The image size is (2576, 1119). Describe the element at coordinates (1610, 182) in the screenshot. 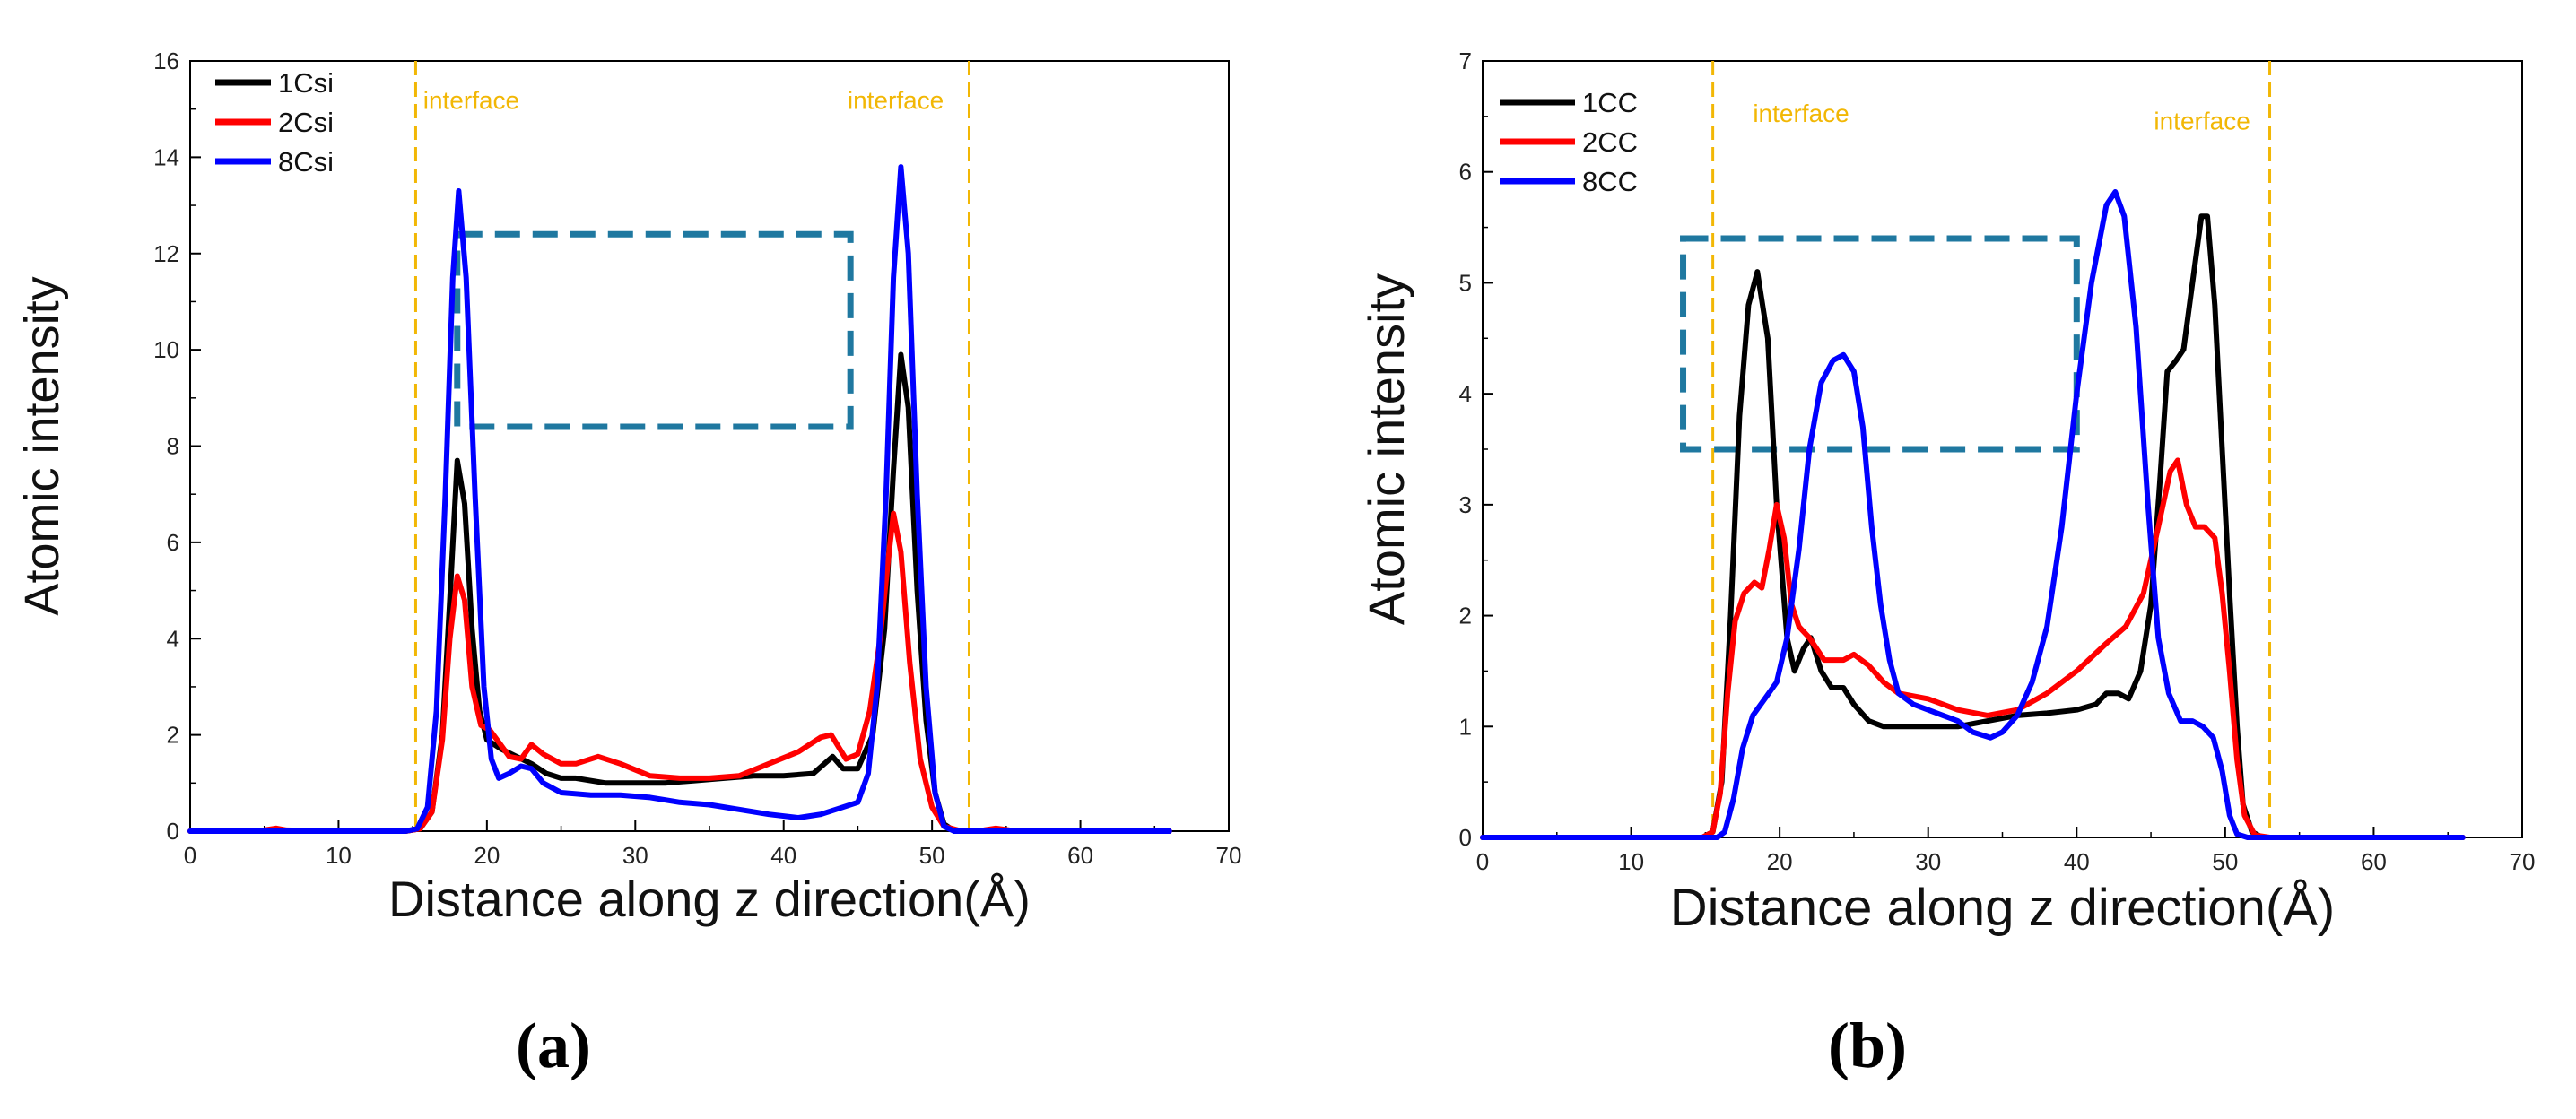

I see `legend-entry: 8CC` at that location.